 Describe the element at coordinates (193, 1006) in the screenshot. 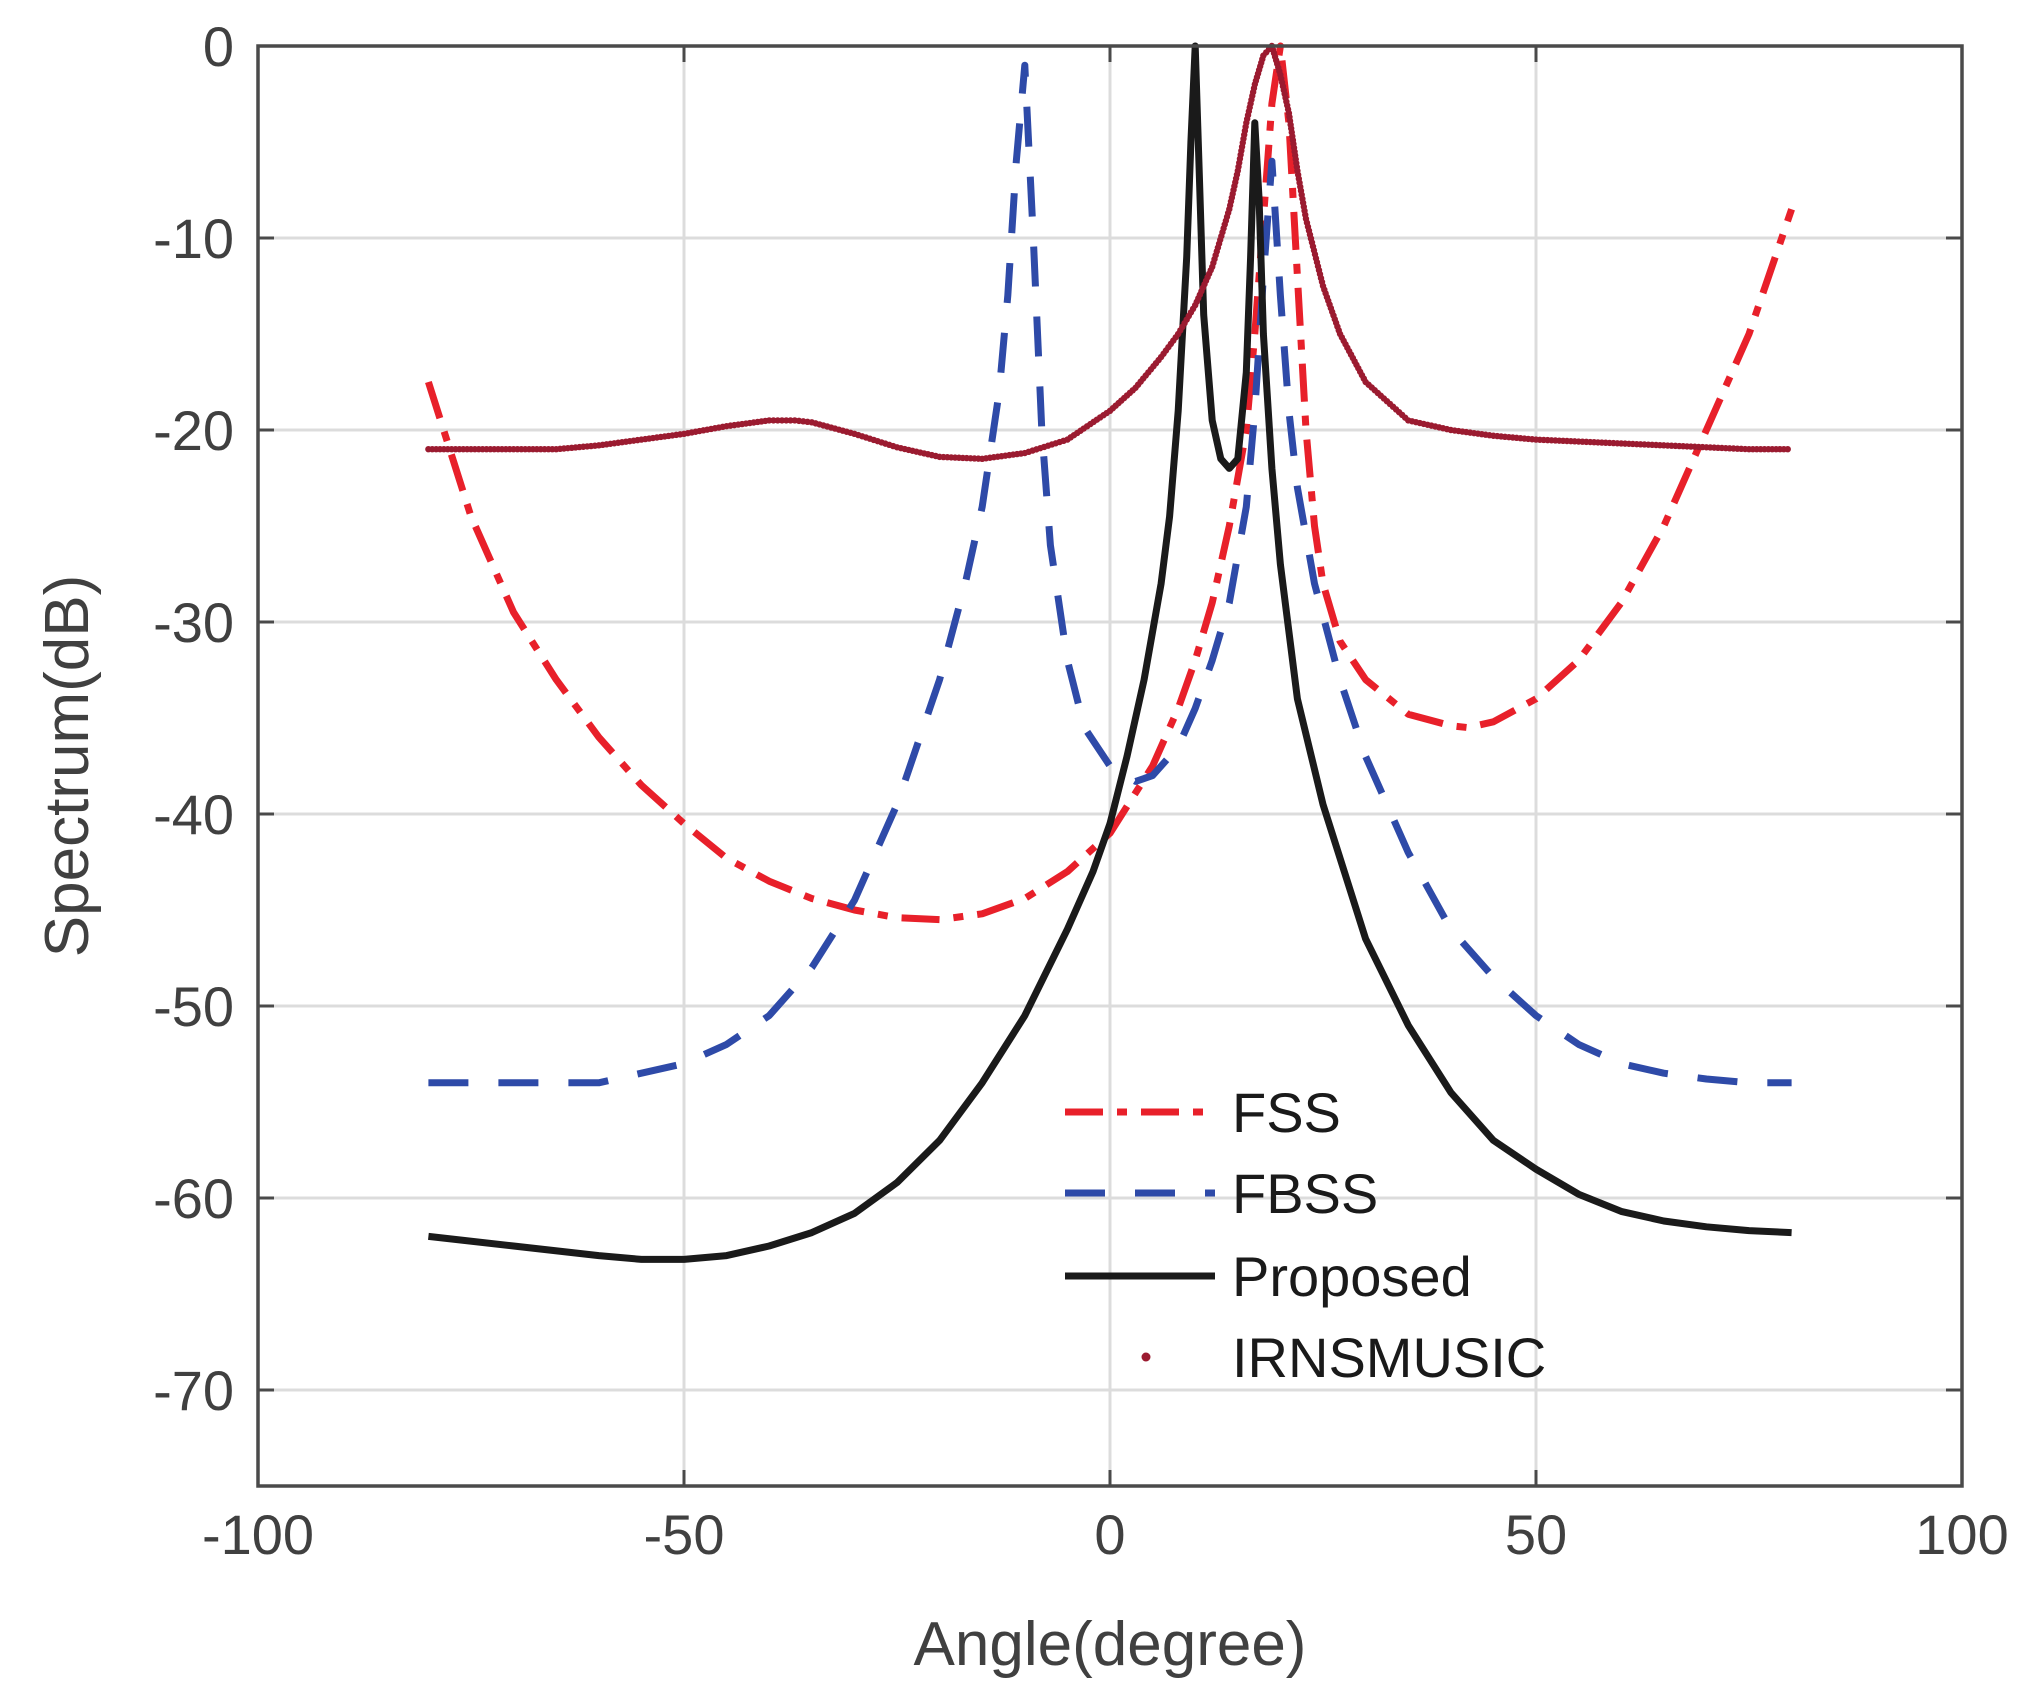

I see `y-tick-label: -50` at that location.